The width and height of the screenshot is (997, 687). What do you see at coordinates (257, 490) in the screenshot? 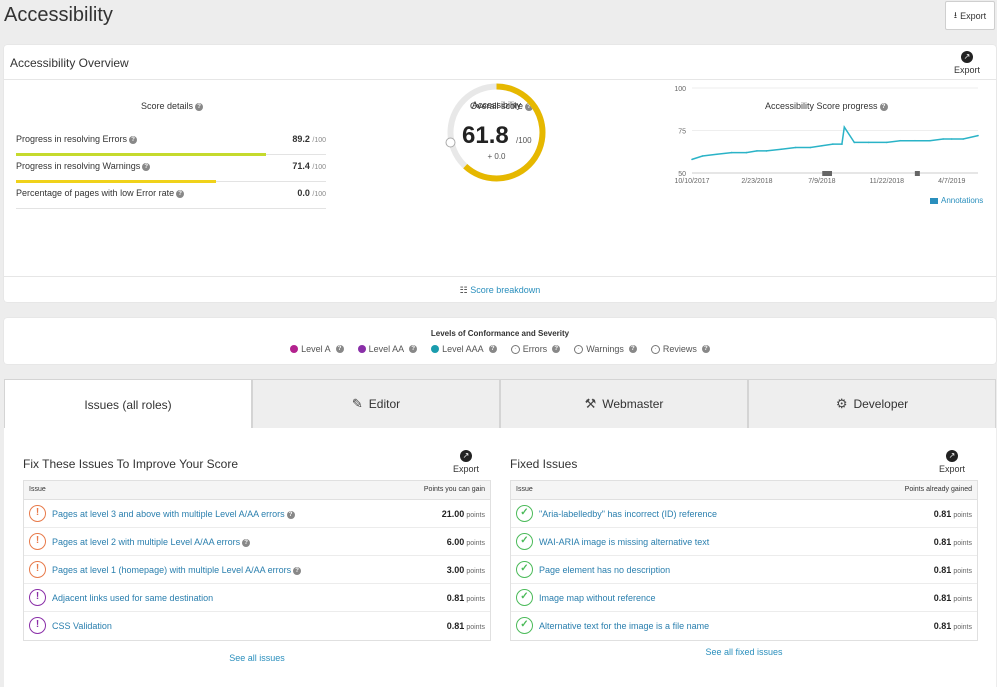
I see `fix-issues-table-header: Issue Points you can gain` at bounding box center [257, 490].